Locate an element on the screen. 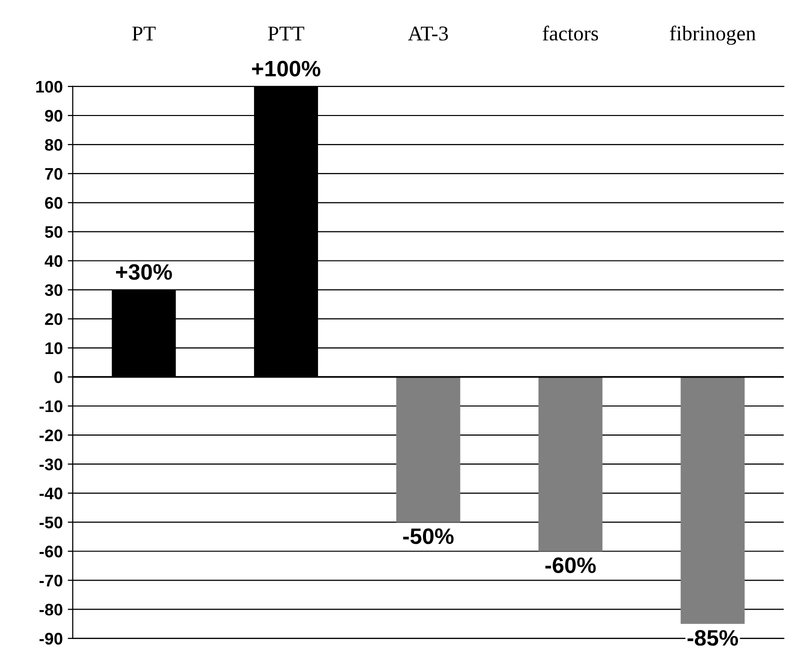 The image size is (808, 665). y-tick-label: -30 is located at coordinates (51, 464).